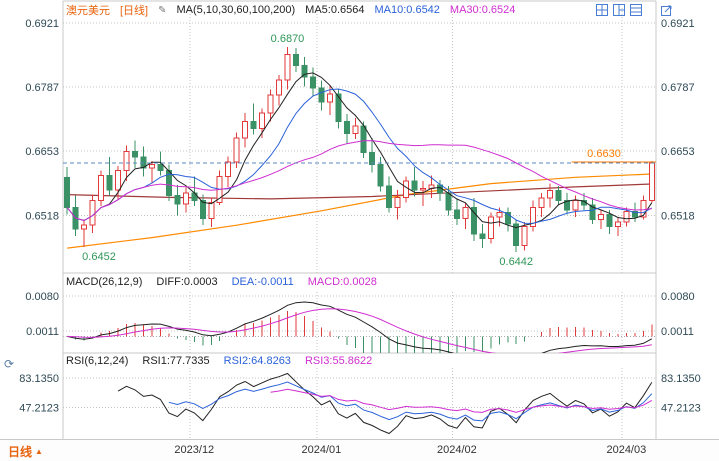 This screenshot has width=719, height=461. Describe the element at coordinates (97, 361) in the screenshot. I see `rsi-name: RSI(6,12,24)` at that location.